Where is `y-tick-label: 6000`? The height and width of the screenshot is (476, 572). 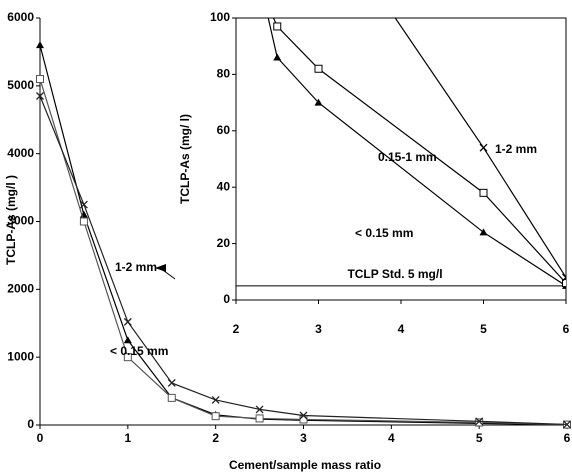
y-tick-label: 6000 is located at coordinates (20, 17).